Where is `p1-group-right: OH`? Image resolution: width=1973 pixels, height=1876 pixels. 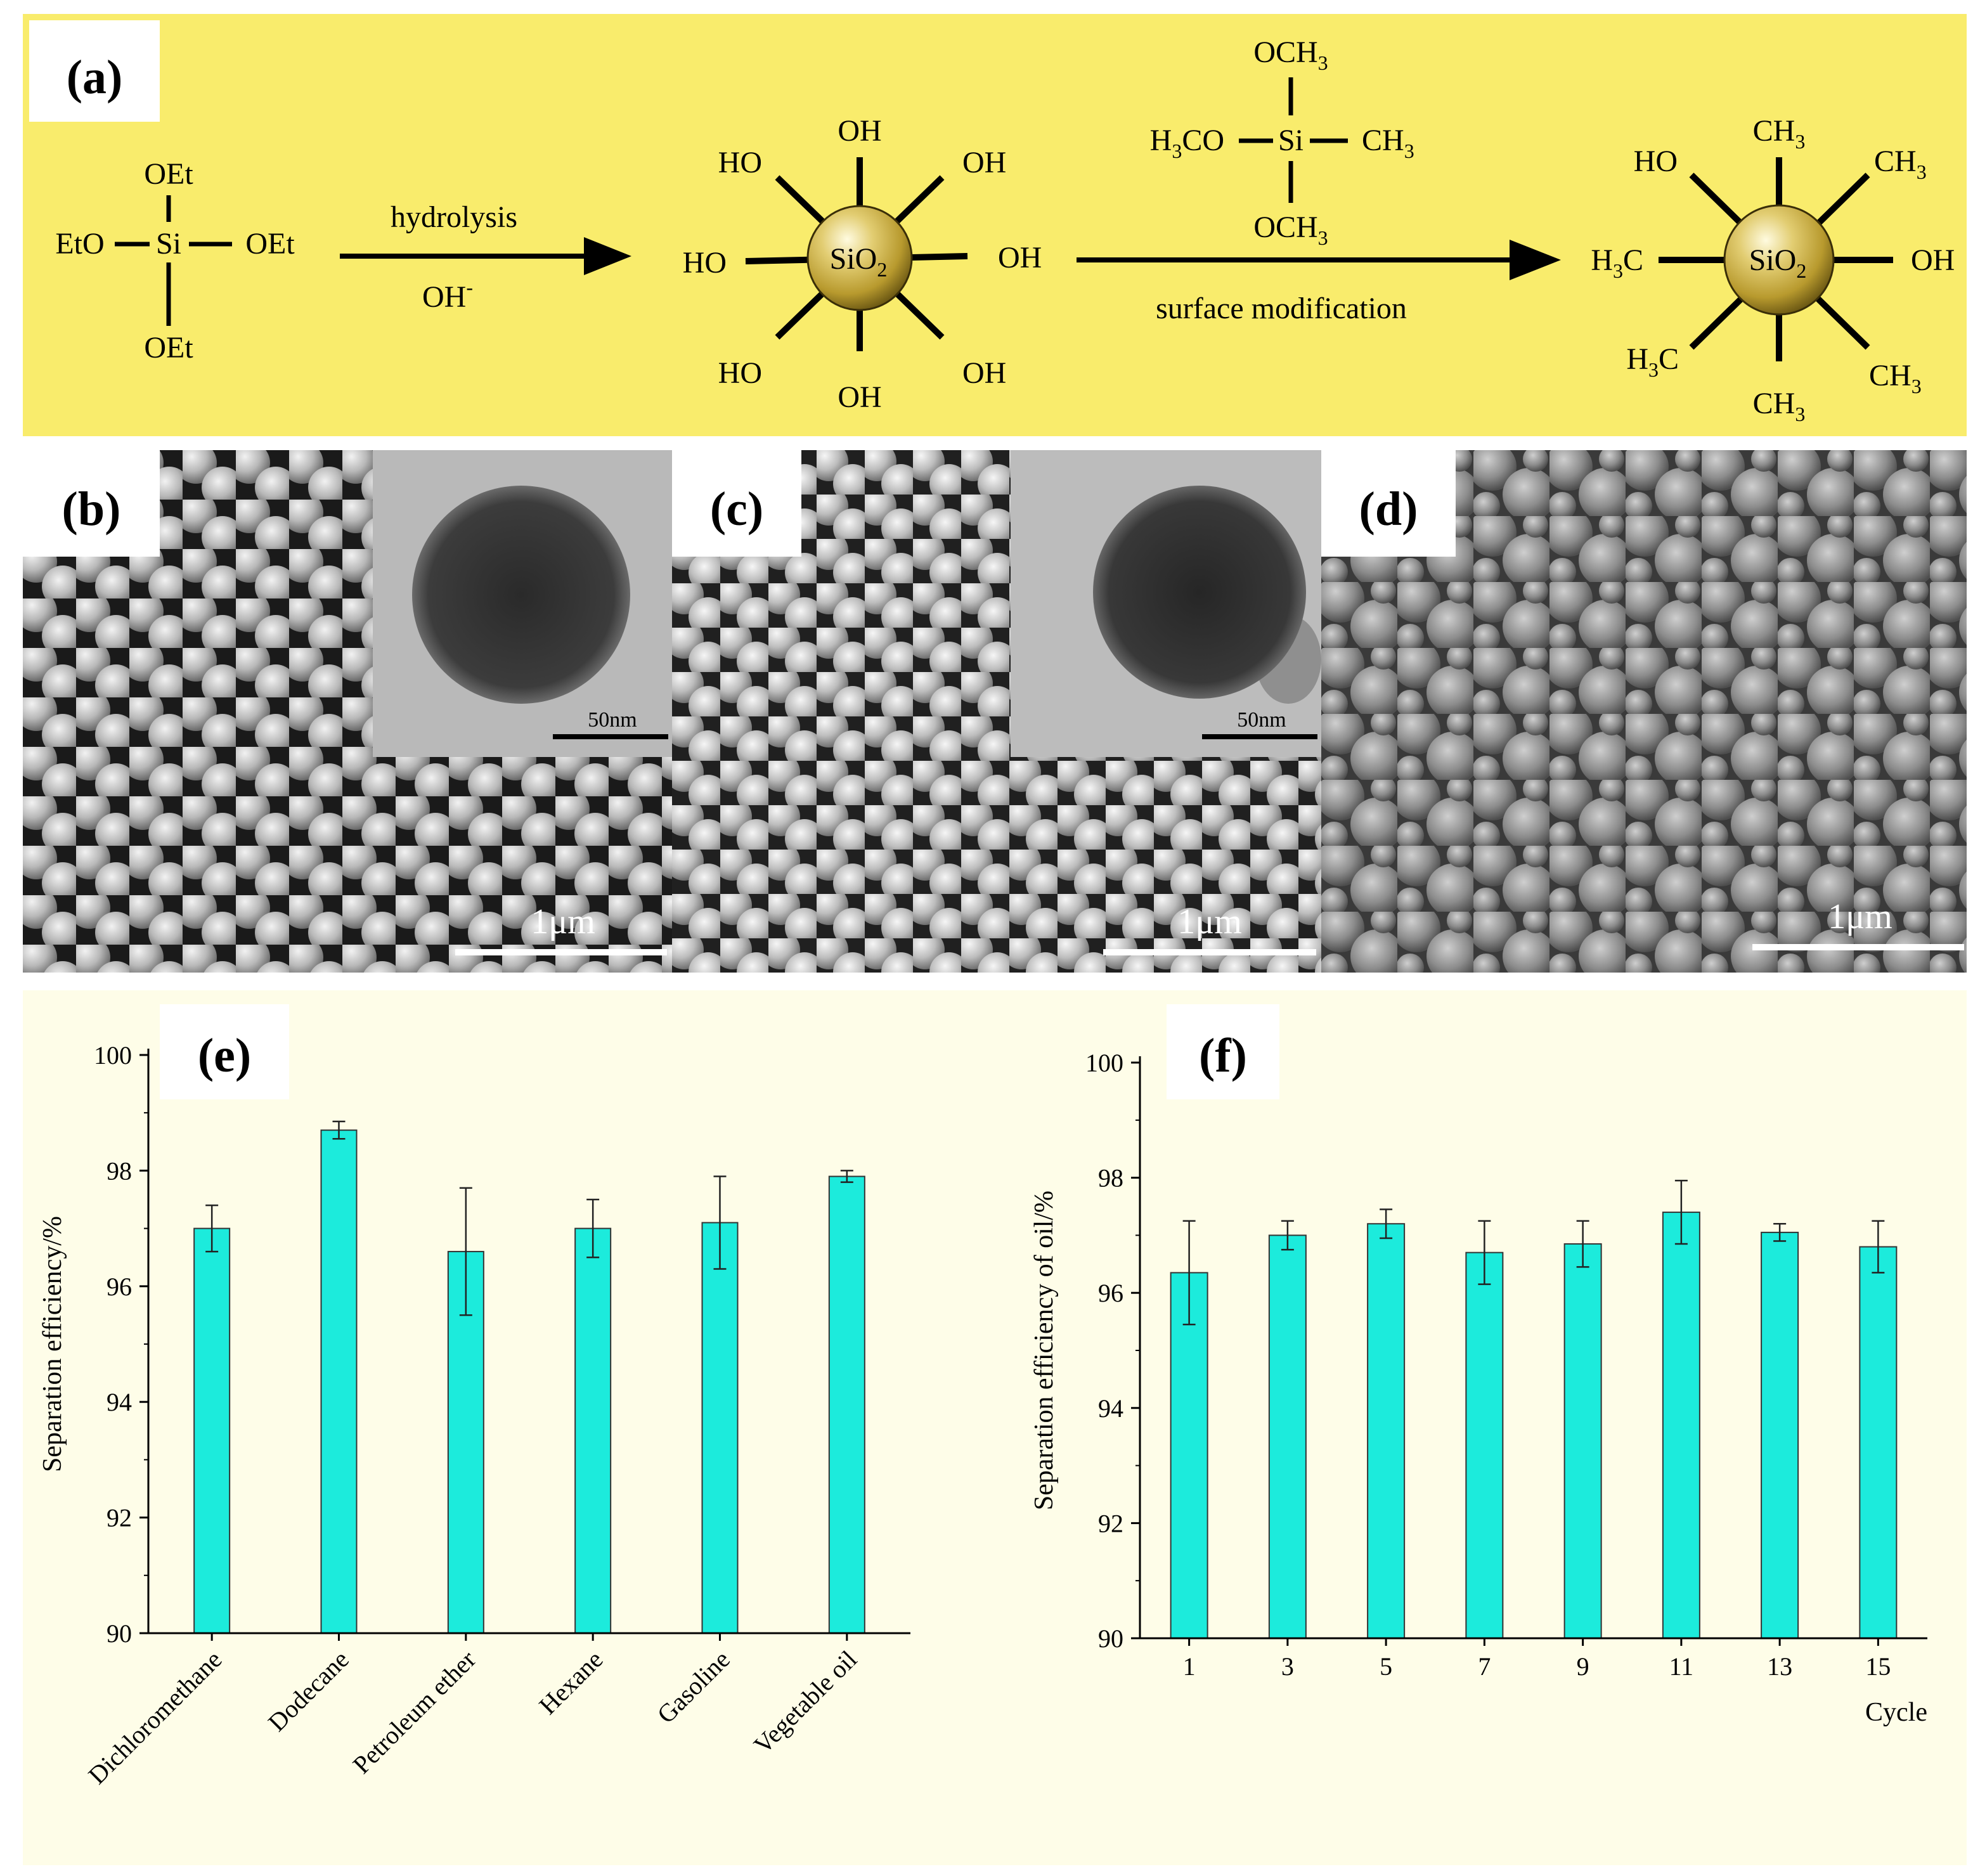 p1-group-right: OH is located at coordinates (1020, 258).